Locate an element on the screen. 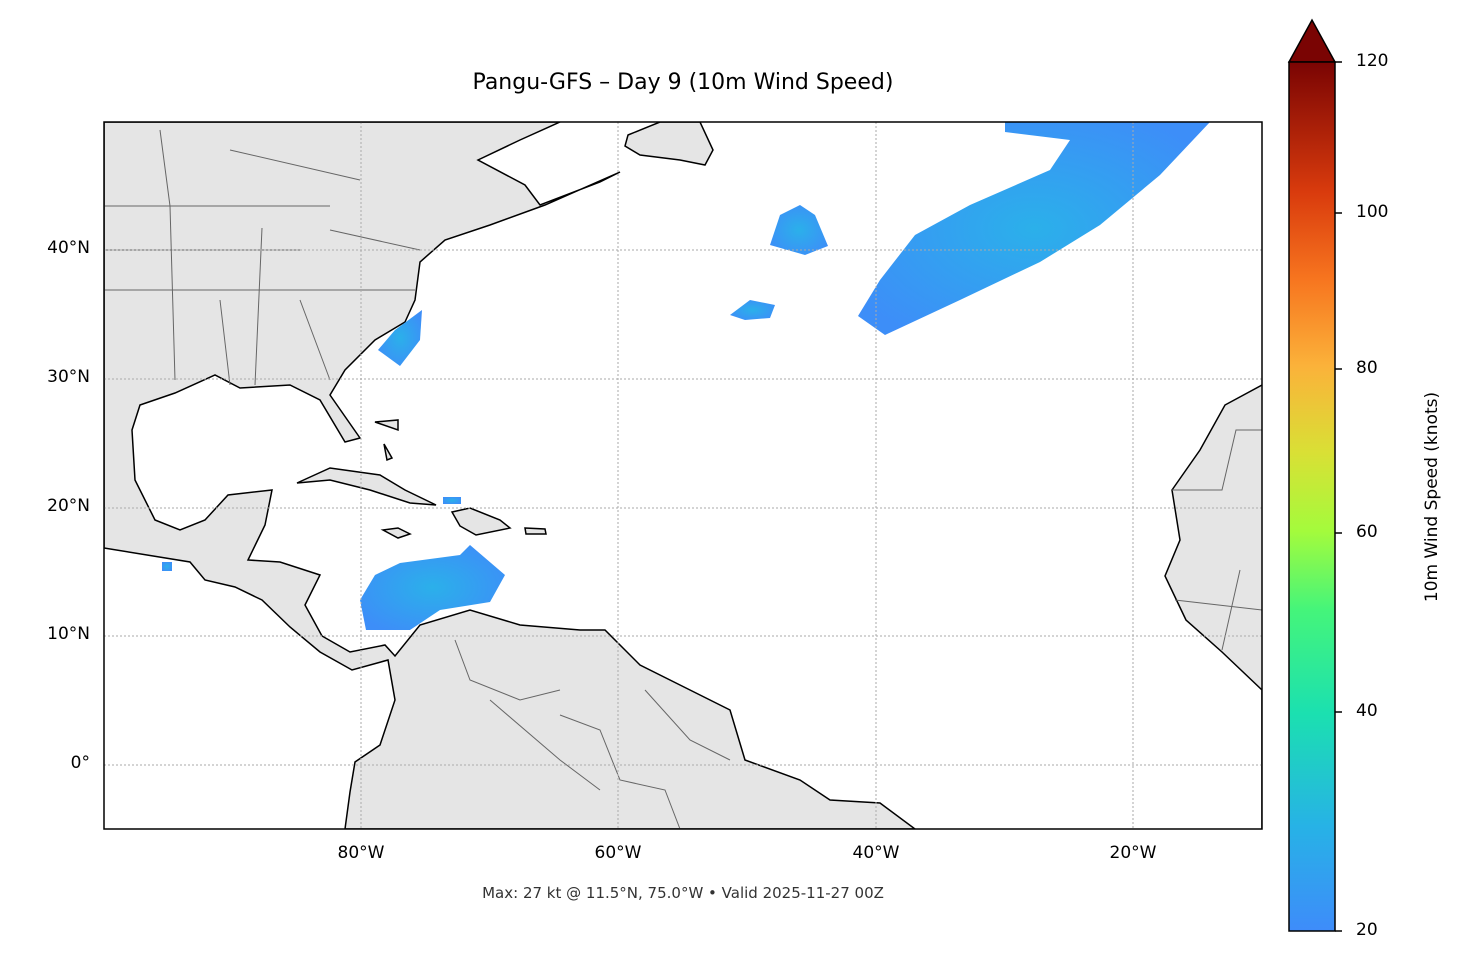  newfoundland is located at coordinates (669, 144).